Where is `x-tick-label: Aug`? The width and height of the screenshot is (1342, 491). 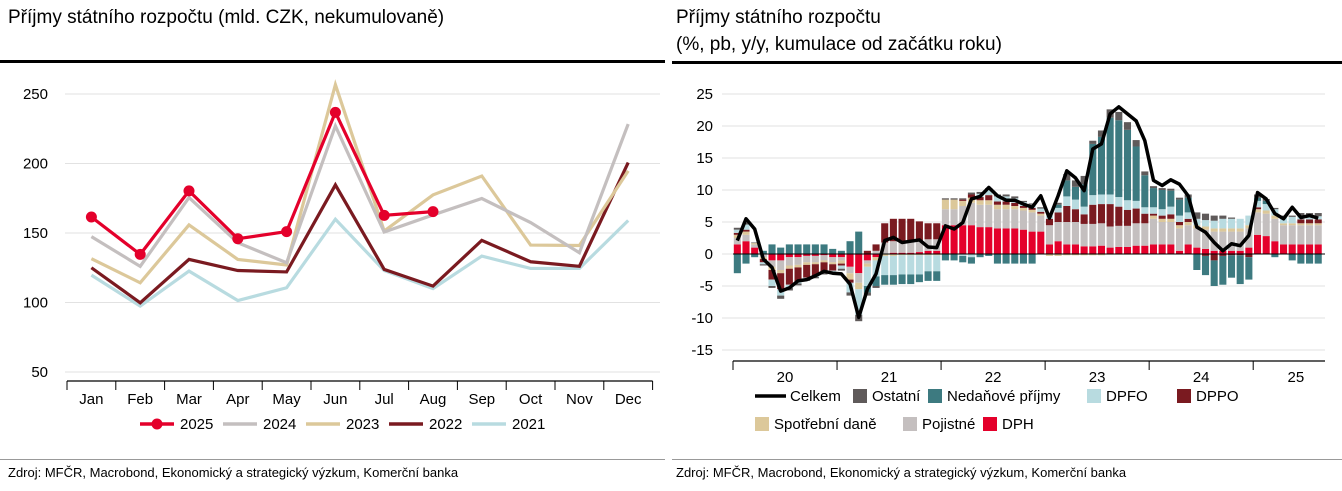 x-tick-label: Aug is located at coordinates (433, 399).